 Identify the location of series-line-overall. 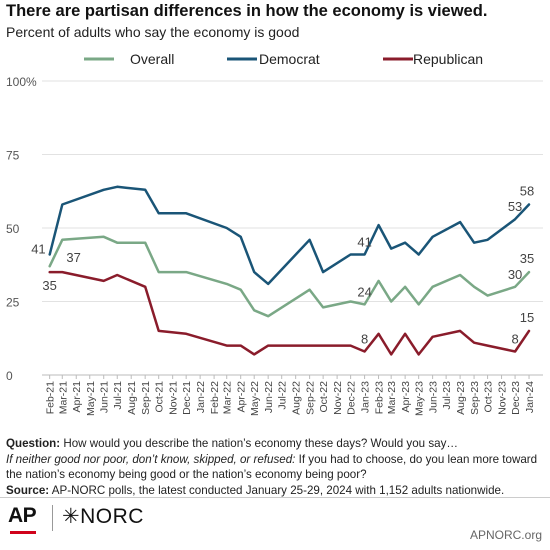
(289, 276).